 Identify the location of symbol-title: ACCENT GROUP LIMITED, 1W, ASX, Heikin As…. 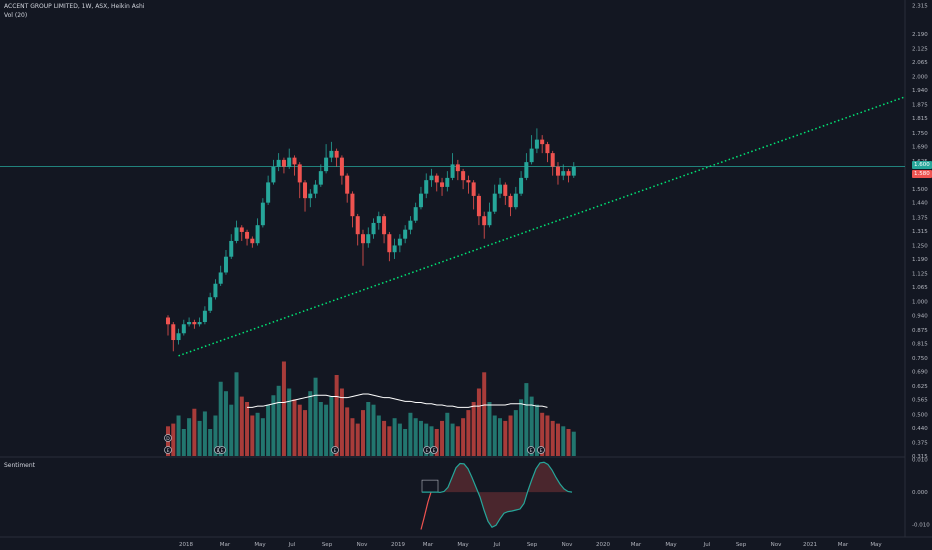
(74, 6).